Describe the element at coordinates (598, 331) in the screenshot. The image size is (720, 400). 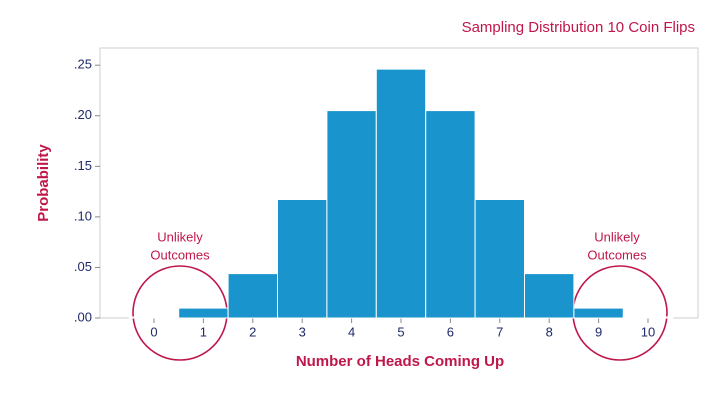
I see `x-tick-label: 9` at that location.